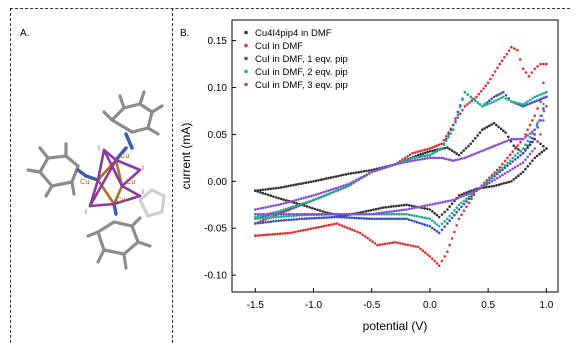 The width and height of the screenshot is (577, 343). What do you see at coordinates (246, 32) in the screenshot?
I see `legend-marker` at bounding box center [246, 32].